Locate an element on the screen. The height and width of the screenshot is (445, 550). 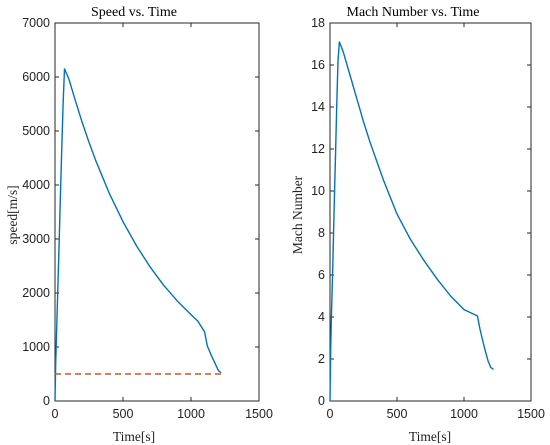
y-tick-label: 3000 is located at coordinates (36, 239).